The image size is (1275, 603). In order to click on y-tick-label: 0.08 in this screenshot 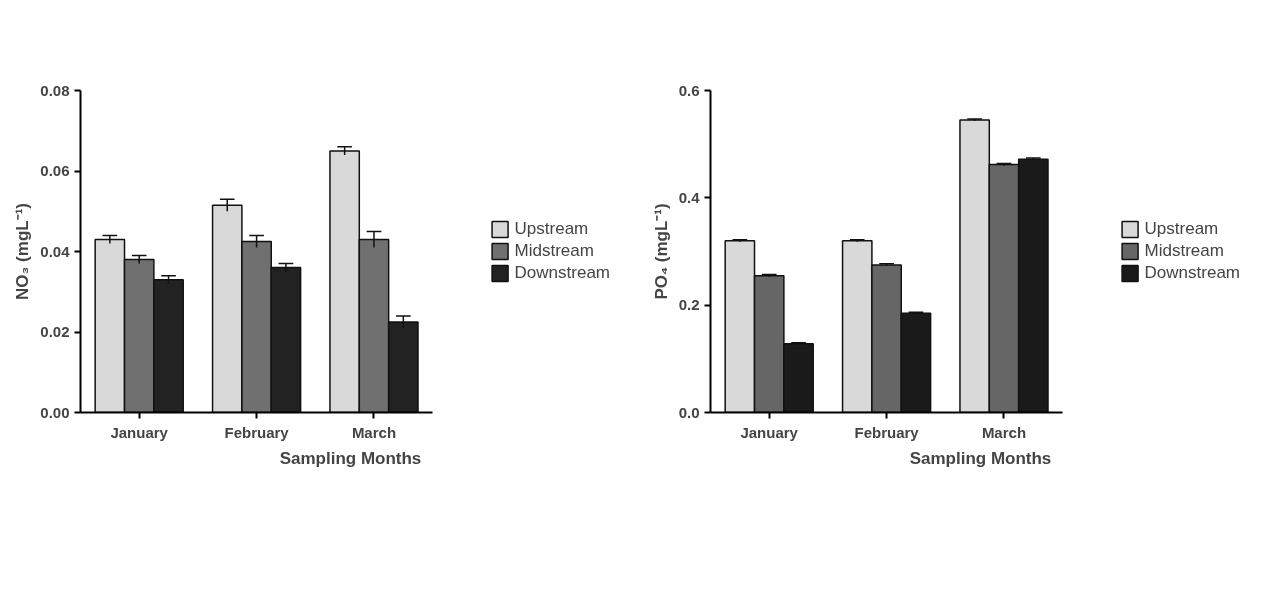, I will do `click(55, 90)`.